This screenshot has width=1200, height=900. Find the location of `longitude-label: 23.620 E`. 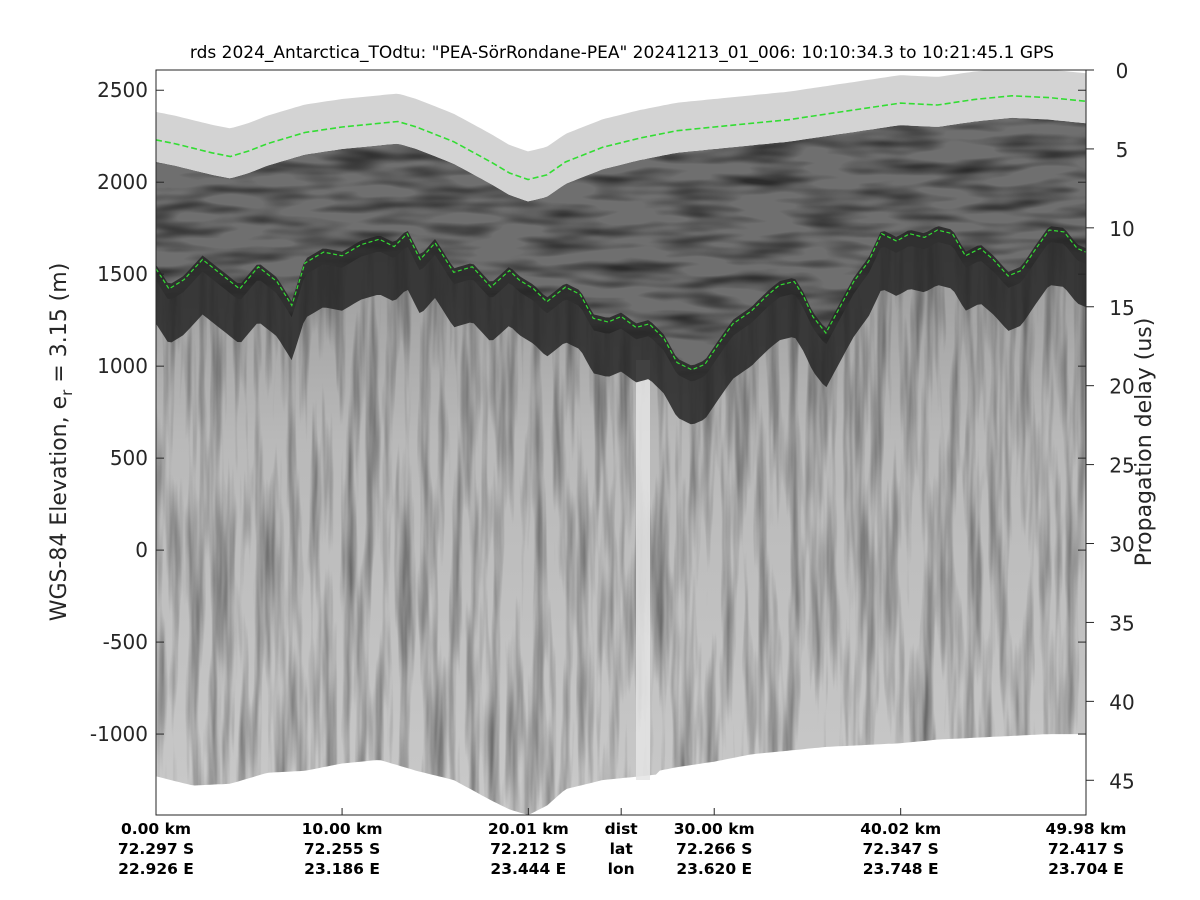

longitude-label: 23.620 E is located at coordinates (714, 869).